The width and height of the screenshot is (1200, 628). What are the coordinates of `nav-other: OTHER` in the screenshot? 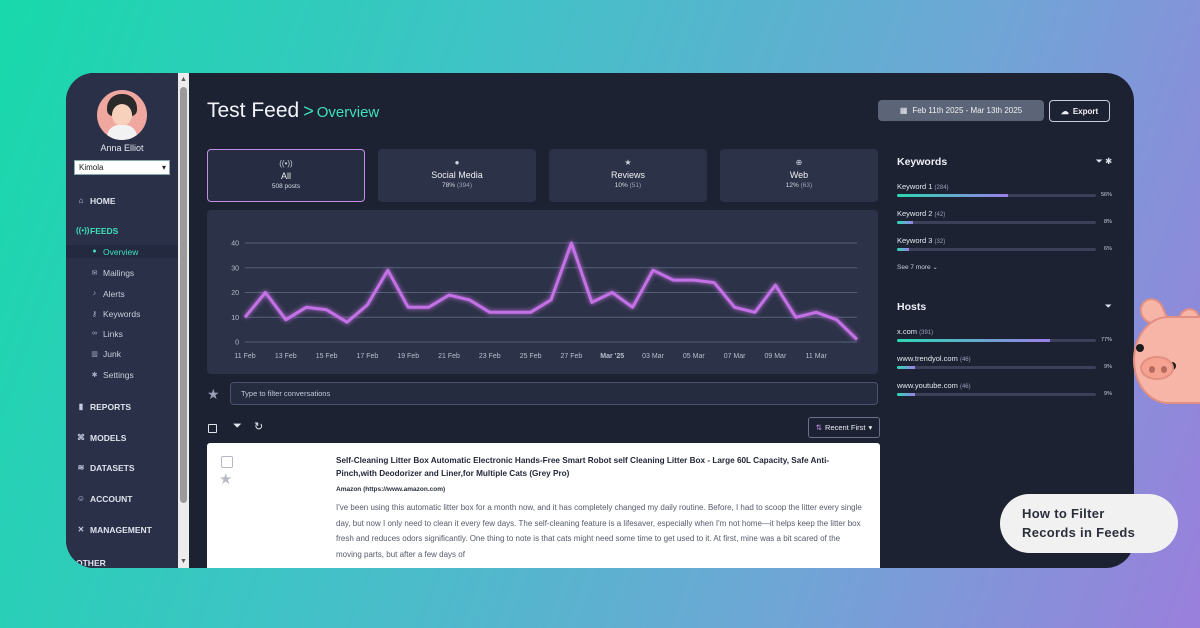 It's located at (91, 562).